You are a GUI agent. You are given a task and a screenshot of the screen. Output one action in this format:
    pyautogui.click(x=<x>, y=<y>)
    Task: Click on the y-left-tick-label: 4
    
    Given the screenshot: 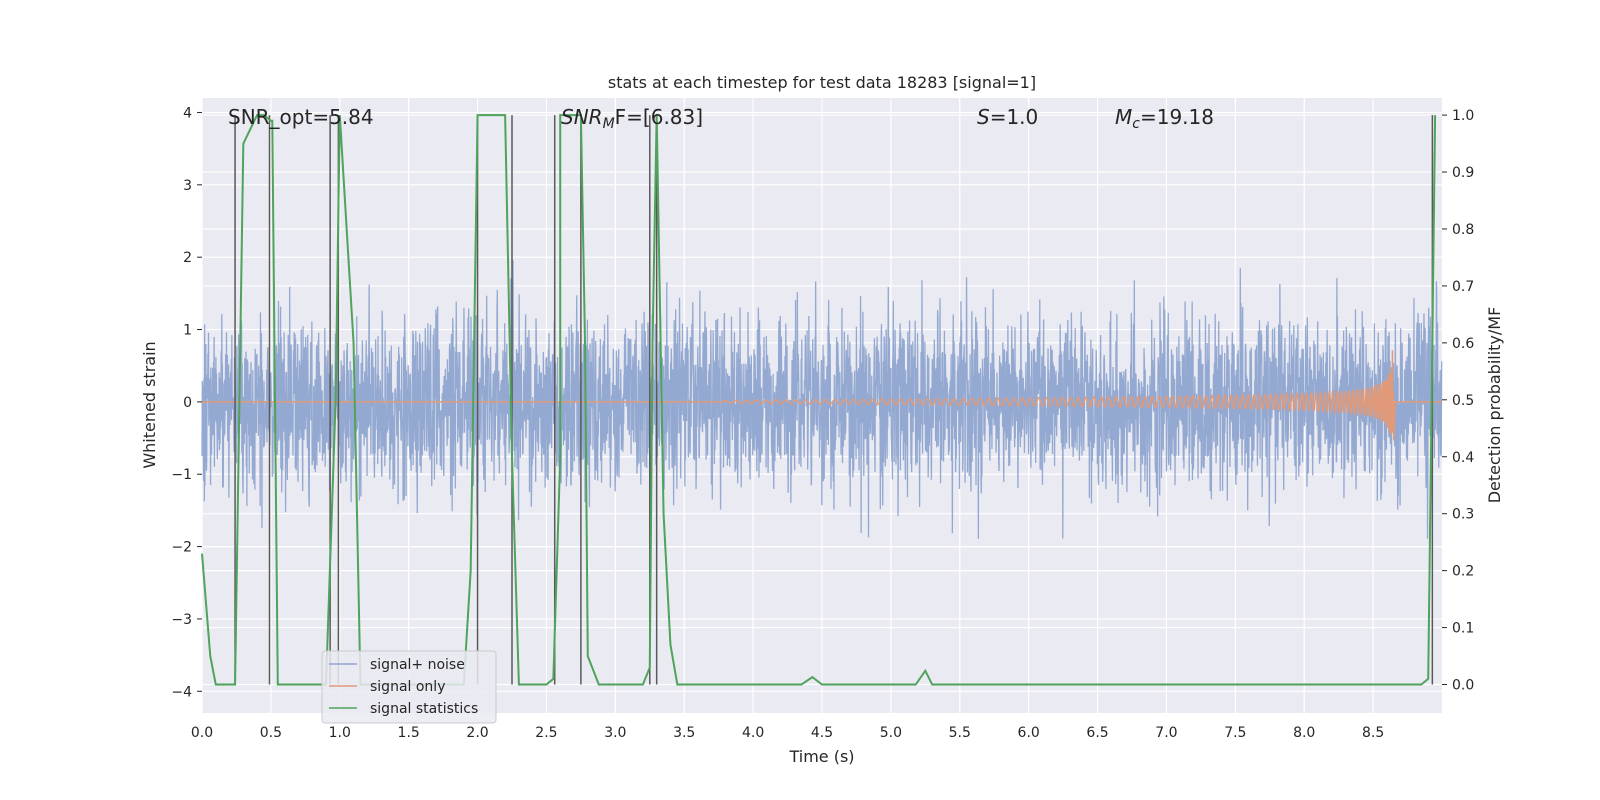 What is the action you would take?
    pyautogui.click(x=187, y=113)
    